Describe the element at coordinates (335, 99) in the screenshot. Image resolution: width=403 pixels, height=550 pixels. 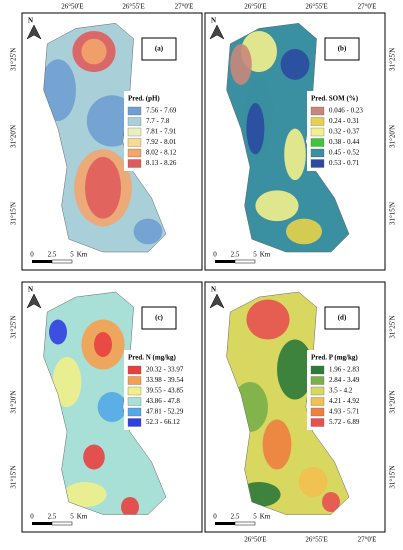
I see `legend-title: Pred. SOM (%)` at that location.